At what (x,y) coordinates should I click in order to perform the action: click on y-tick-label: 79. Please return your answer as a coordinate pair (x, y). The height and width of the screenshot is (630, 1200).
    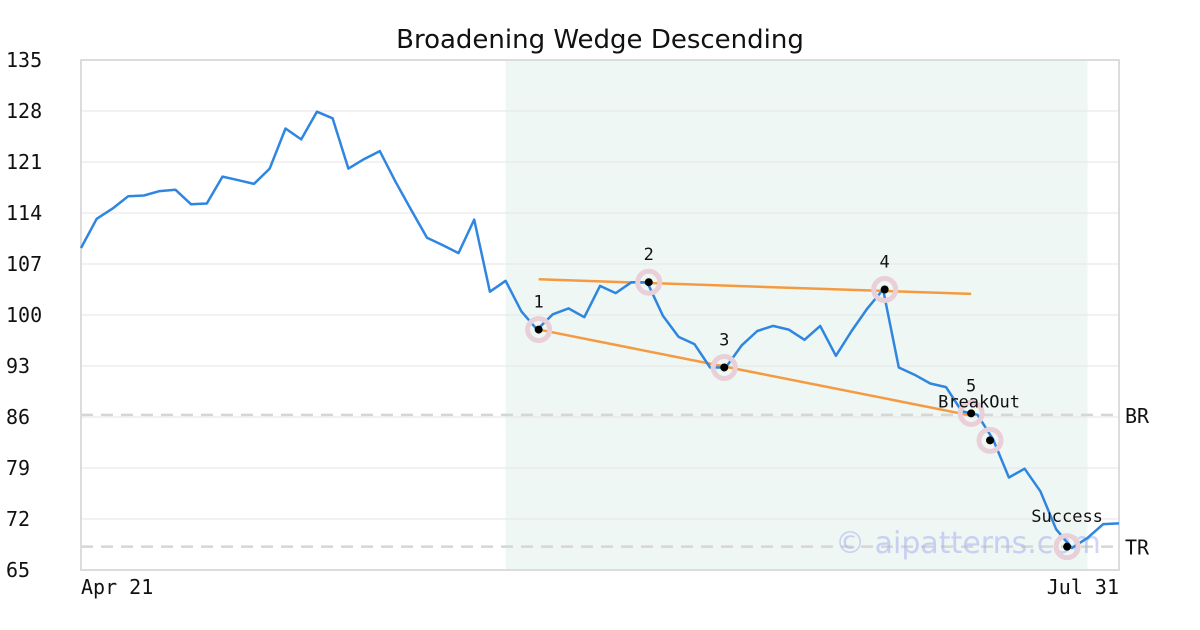
    Looking at the image, I should click on (18, 468).